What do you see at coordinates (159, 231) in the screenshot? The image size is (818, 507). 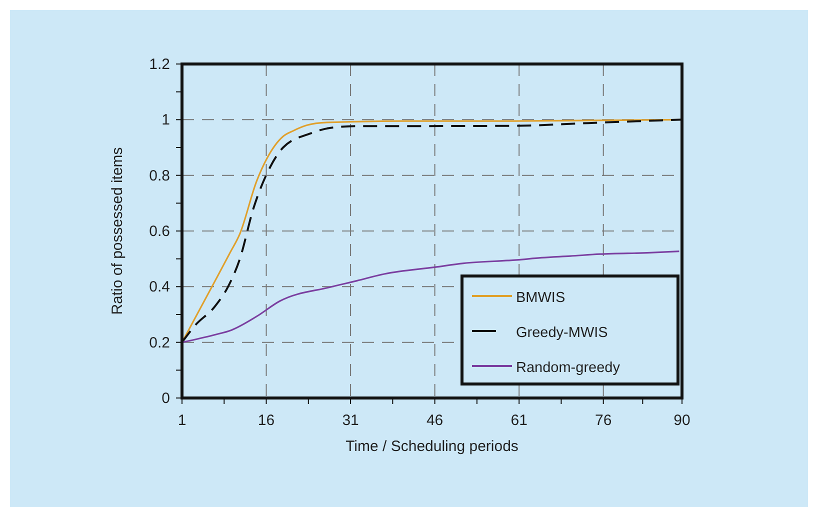 I see `y-tick-label: 0.6` at bounding box center [159, 231].